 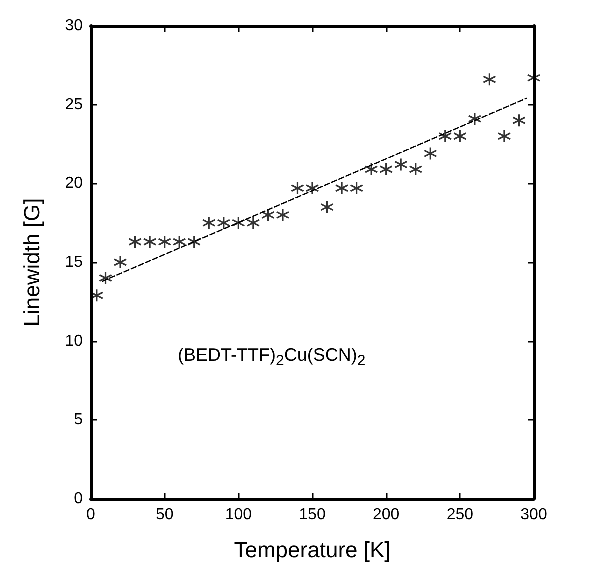 What do you see at coordinates (74, 26) in the screenshot?
I see `y-tick-label: 30` at bounding box center [74, 26].